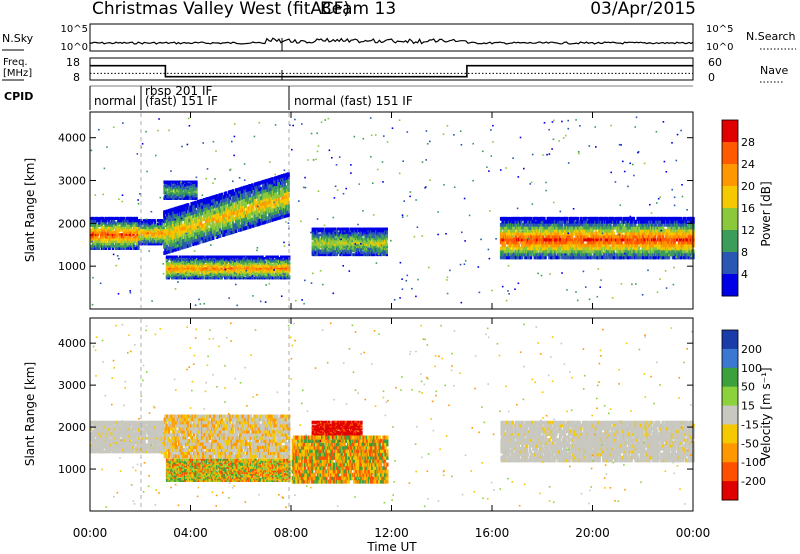 The image size is (800, 554). I want to click on cpid-label: CPID, so click(18, 96).